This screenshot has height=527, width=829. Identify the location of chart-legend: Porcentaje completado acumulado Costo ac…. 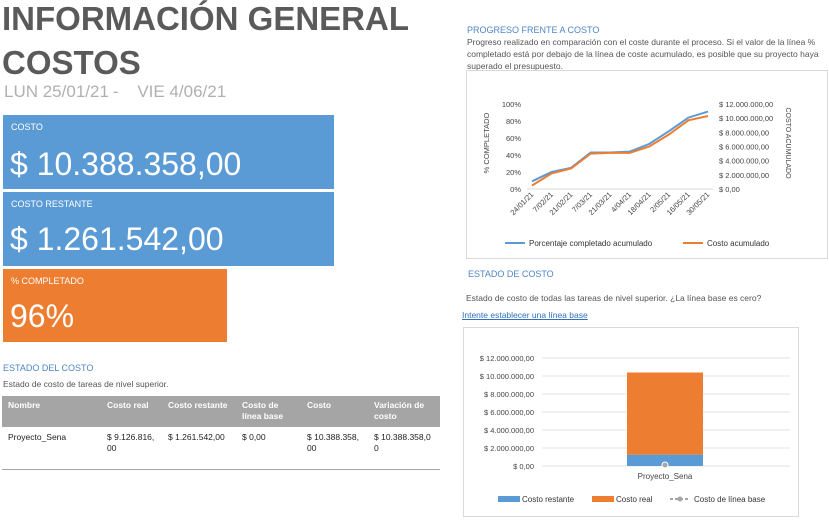
(637, 243).